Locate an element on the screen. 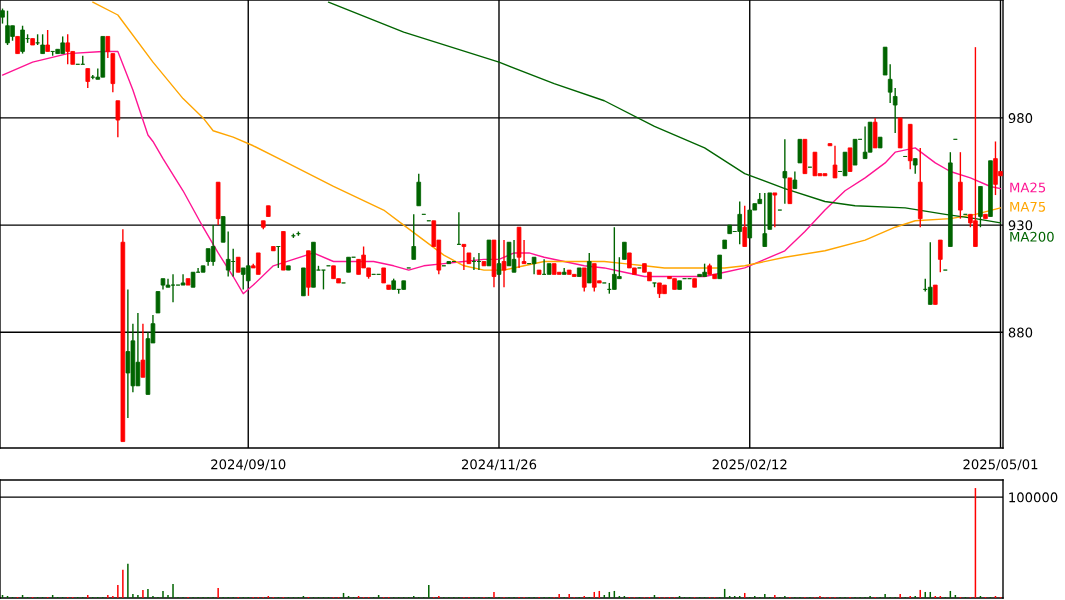  series-label: MA75 is located at coordinates (1028, 206).